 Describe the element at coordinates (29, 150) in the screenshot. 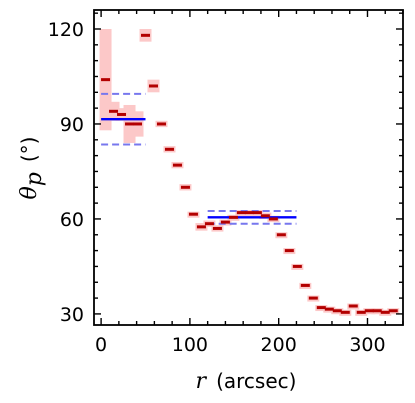

I see `y-axis-unit: (°)` at that location.